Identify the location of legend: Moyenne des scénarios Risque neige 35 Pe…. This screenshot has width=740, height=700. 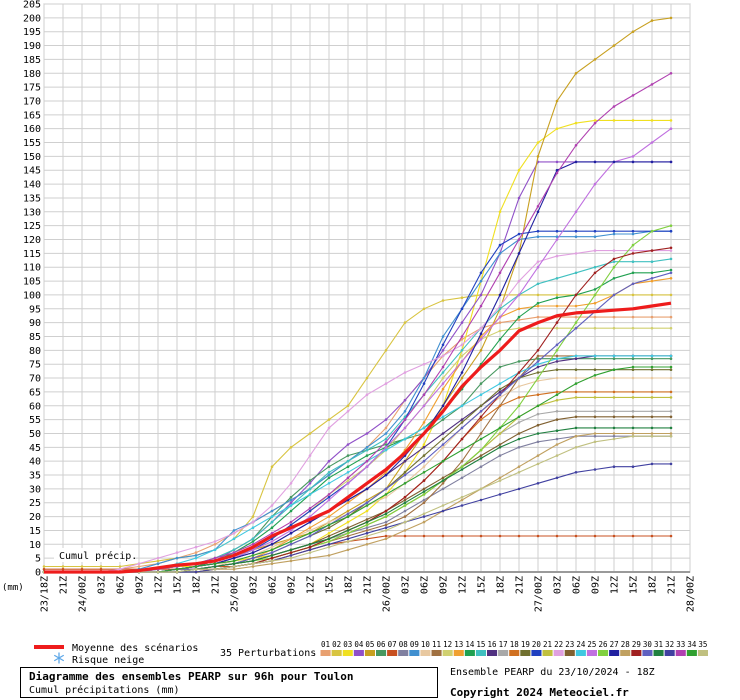
(371, 653).